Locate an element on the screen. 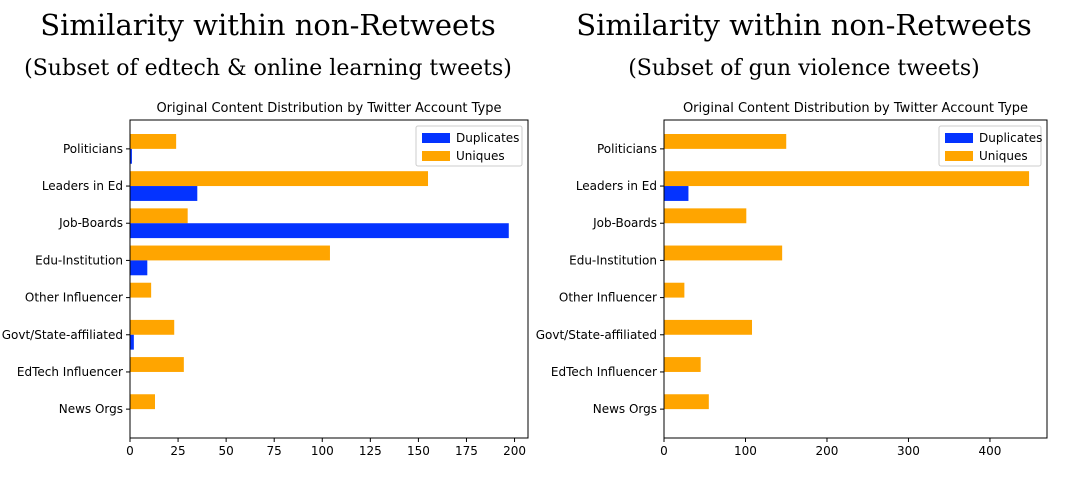 This screenshot has height=492, width=1072. left-xtick-label-0: 0 is located at coordinates (130, 451).